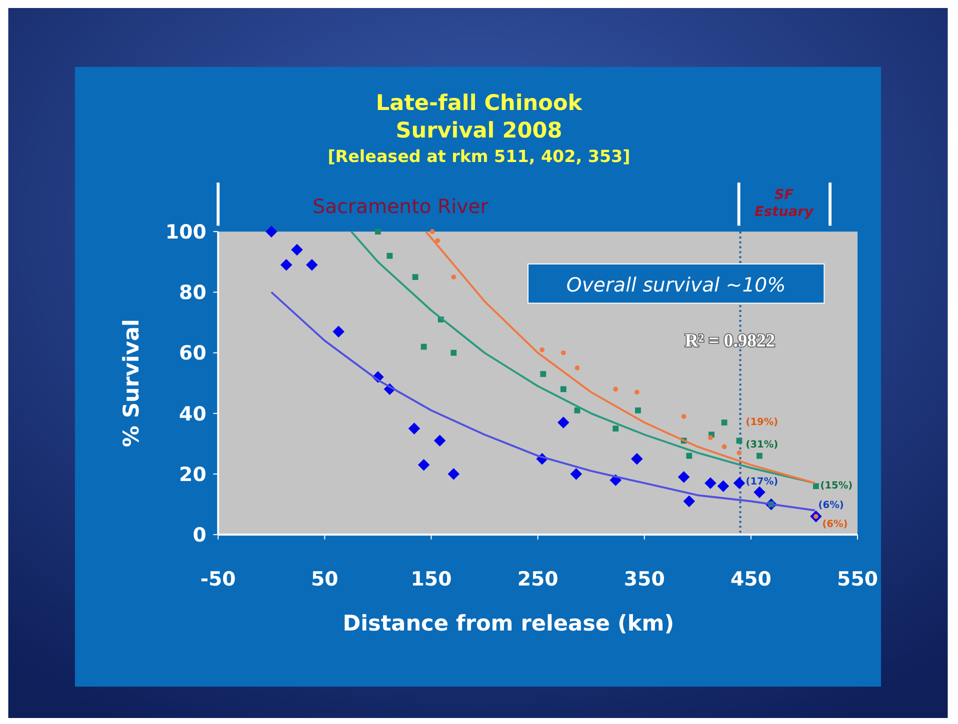 The image size is (958, 724). What do you see at coordinates (836, 486) in the screenshot?
I see `annotation: (15%)` at bounding box center [836, 486].